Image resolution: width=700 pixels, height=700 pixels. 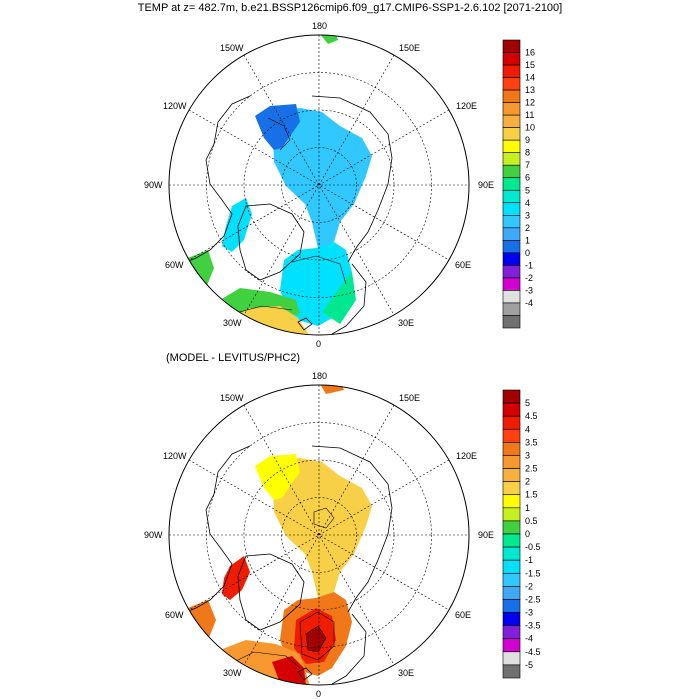 I want to click on bottom-colorbar-label: 3, so click(x=527, y=455).